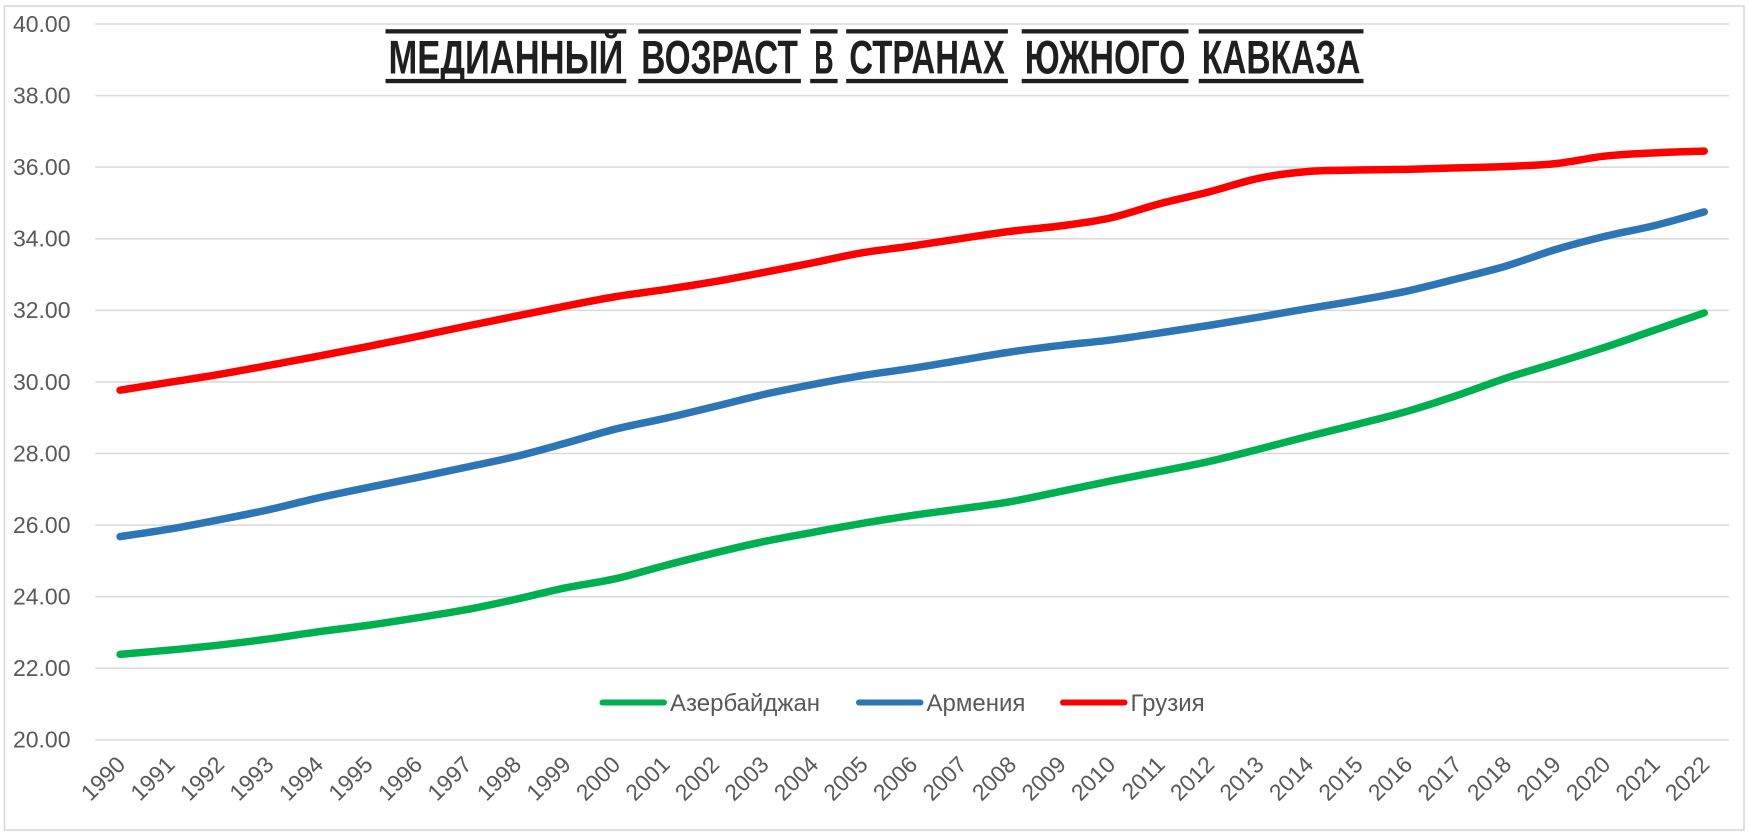  What do you see at coordinates (42, 740) in the screenshot?
I see `svg-text: 20.00` at bounding box center [42, 740].